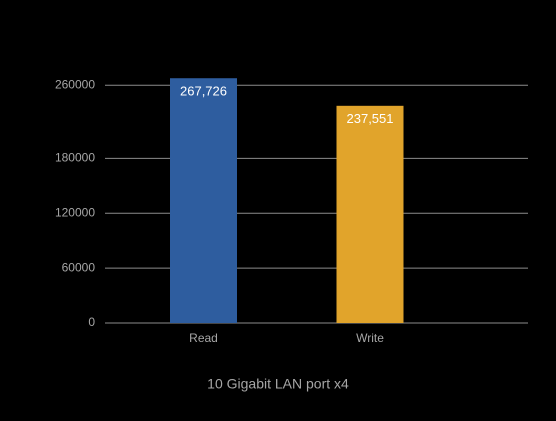 This screenshot has height=421, width=556. What do you see at coordinates (278, 384) in the screenshot?
I see `x-axis-title: 10 Gigabit LAN port x4` at bounding box center [278, 384].